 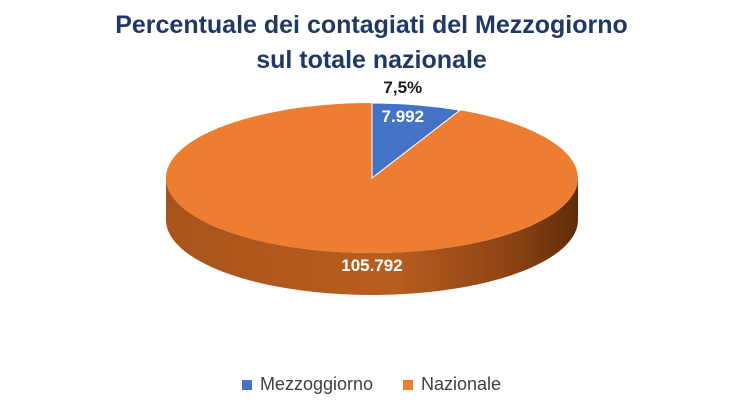 What do you see at coordinates (371, 265) in the screenshot?
I see `data-label-nazionale: 105.792` at bounding box center [371, 265].